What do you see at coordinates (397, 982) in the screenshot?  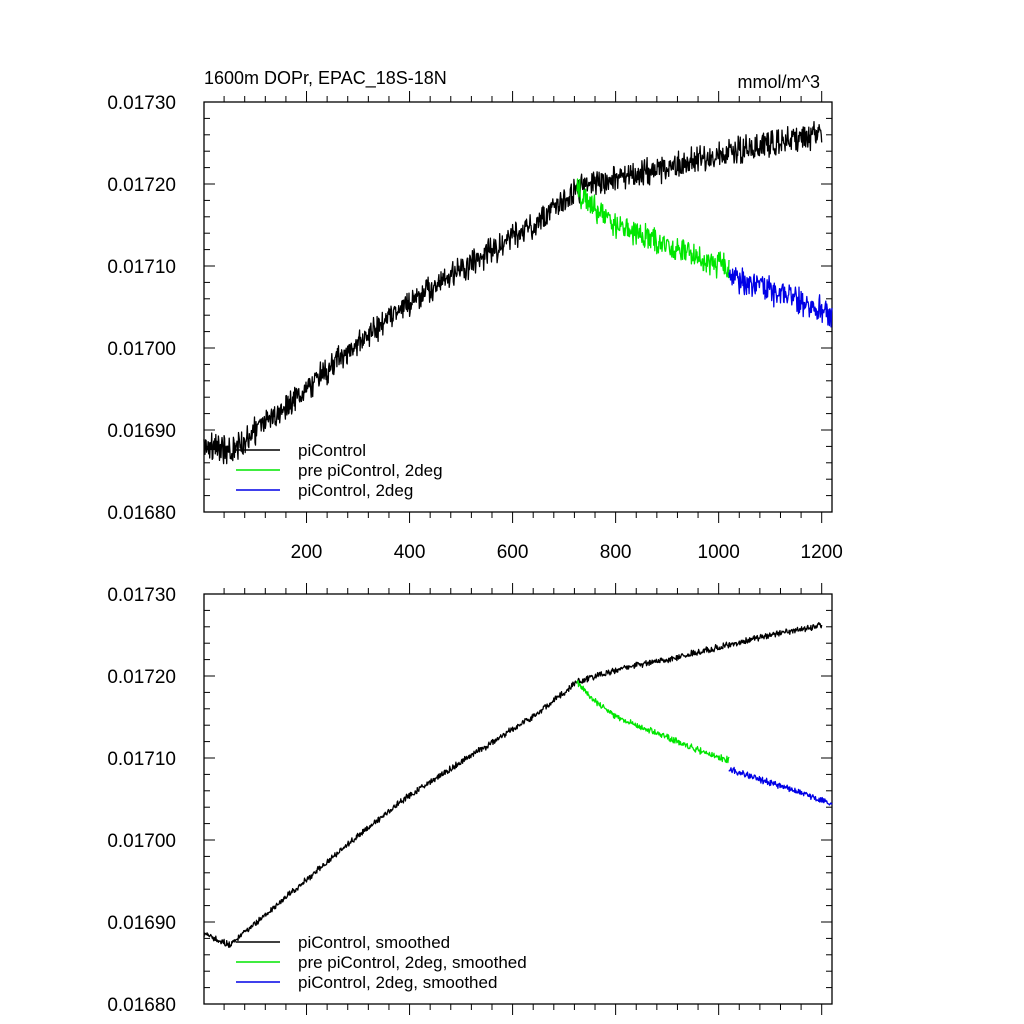 I see `legend-label: piControl, 2deg, smoothed` at bounding box center [397, 982].